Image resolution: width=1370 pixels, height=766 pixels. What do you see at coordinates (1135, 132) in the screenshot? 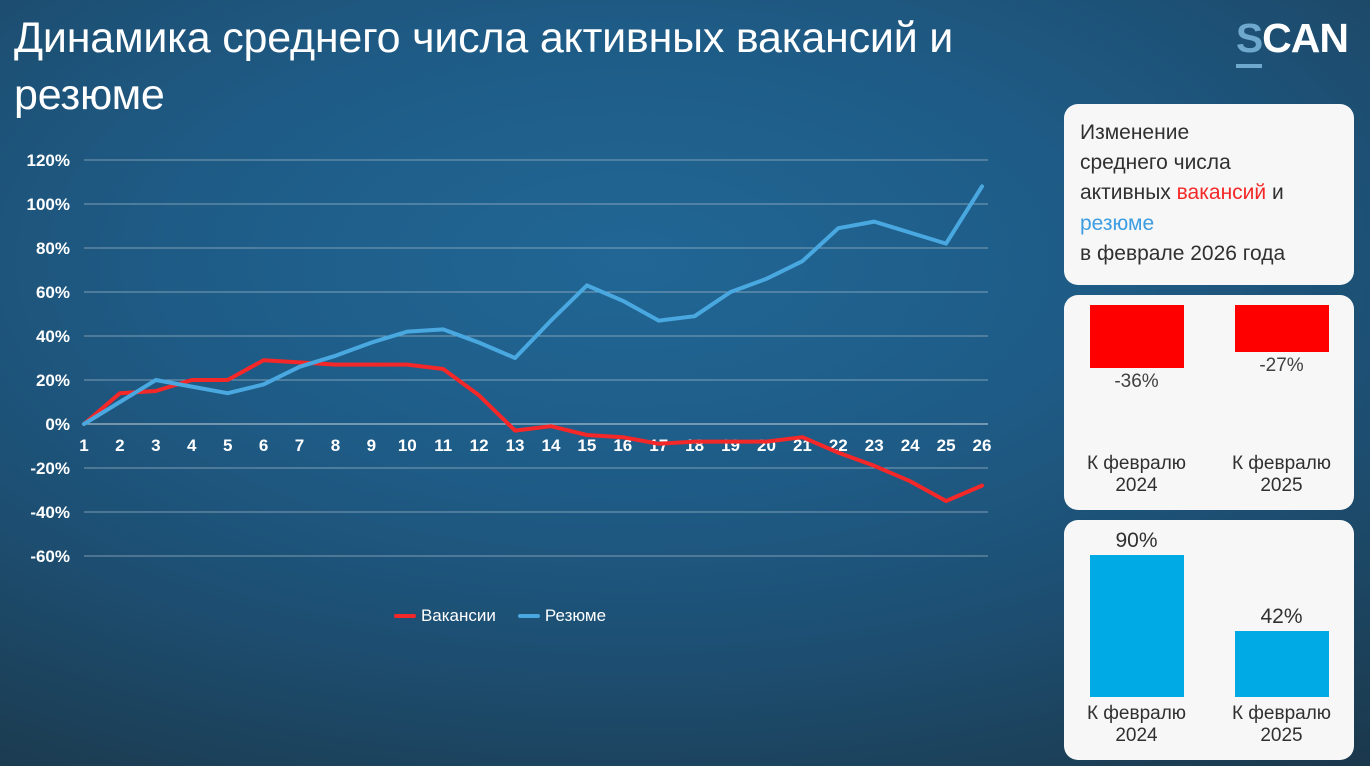
I see `summary-line-1: Изменение` at bounding box center [1135, 132].